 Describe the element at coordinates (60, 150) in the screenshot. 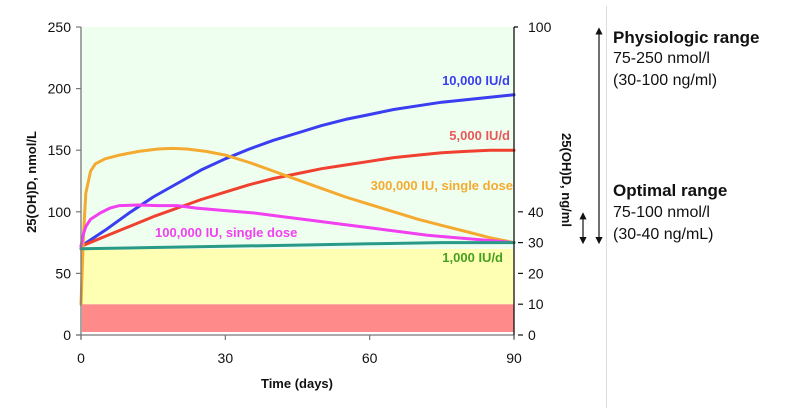

I see `y-tick-label: 150` at that location.